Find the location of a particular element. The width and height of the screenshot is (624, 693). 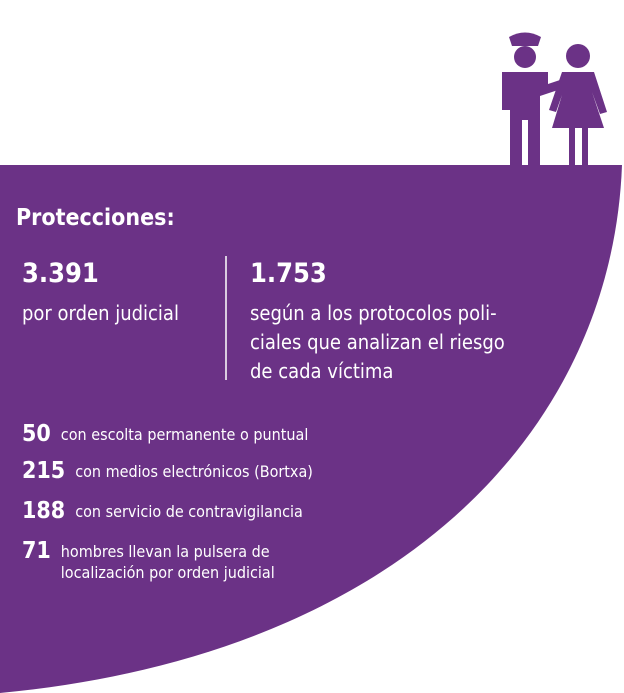

main-number: 1.753 is located at coordinates (288, 273).